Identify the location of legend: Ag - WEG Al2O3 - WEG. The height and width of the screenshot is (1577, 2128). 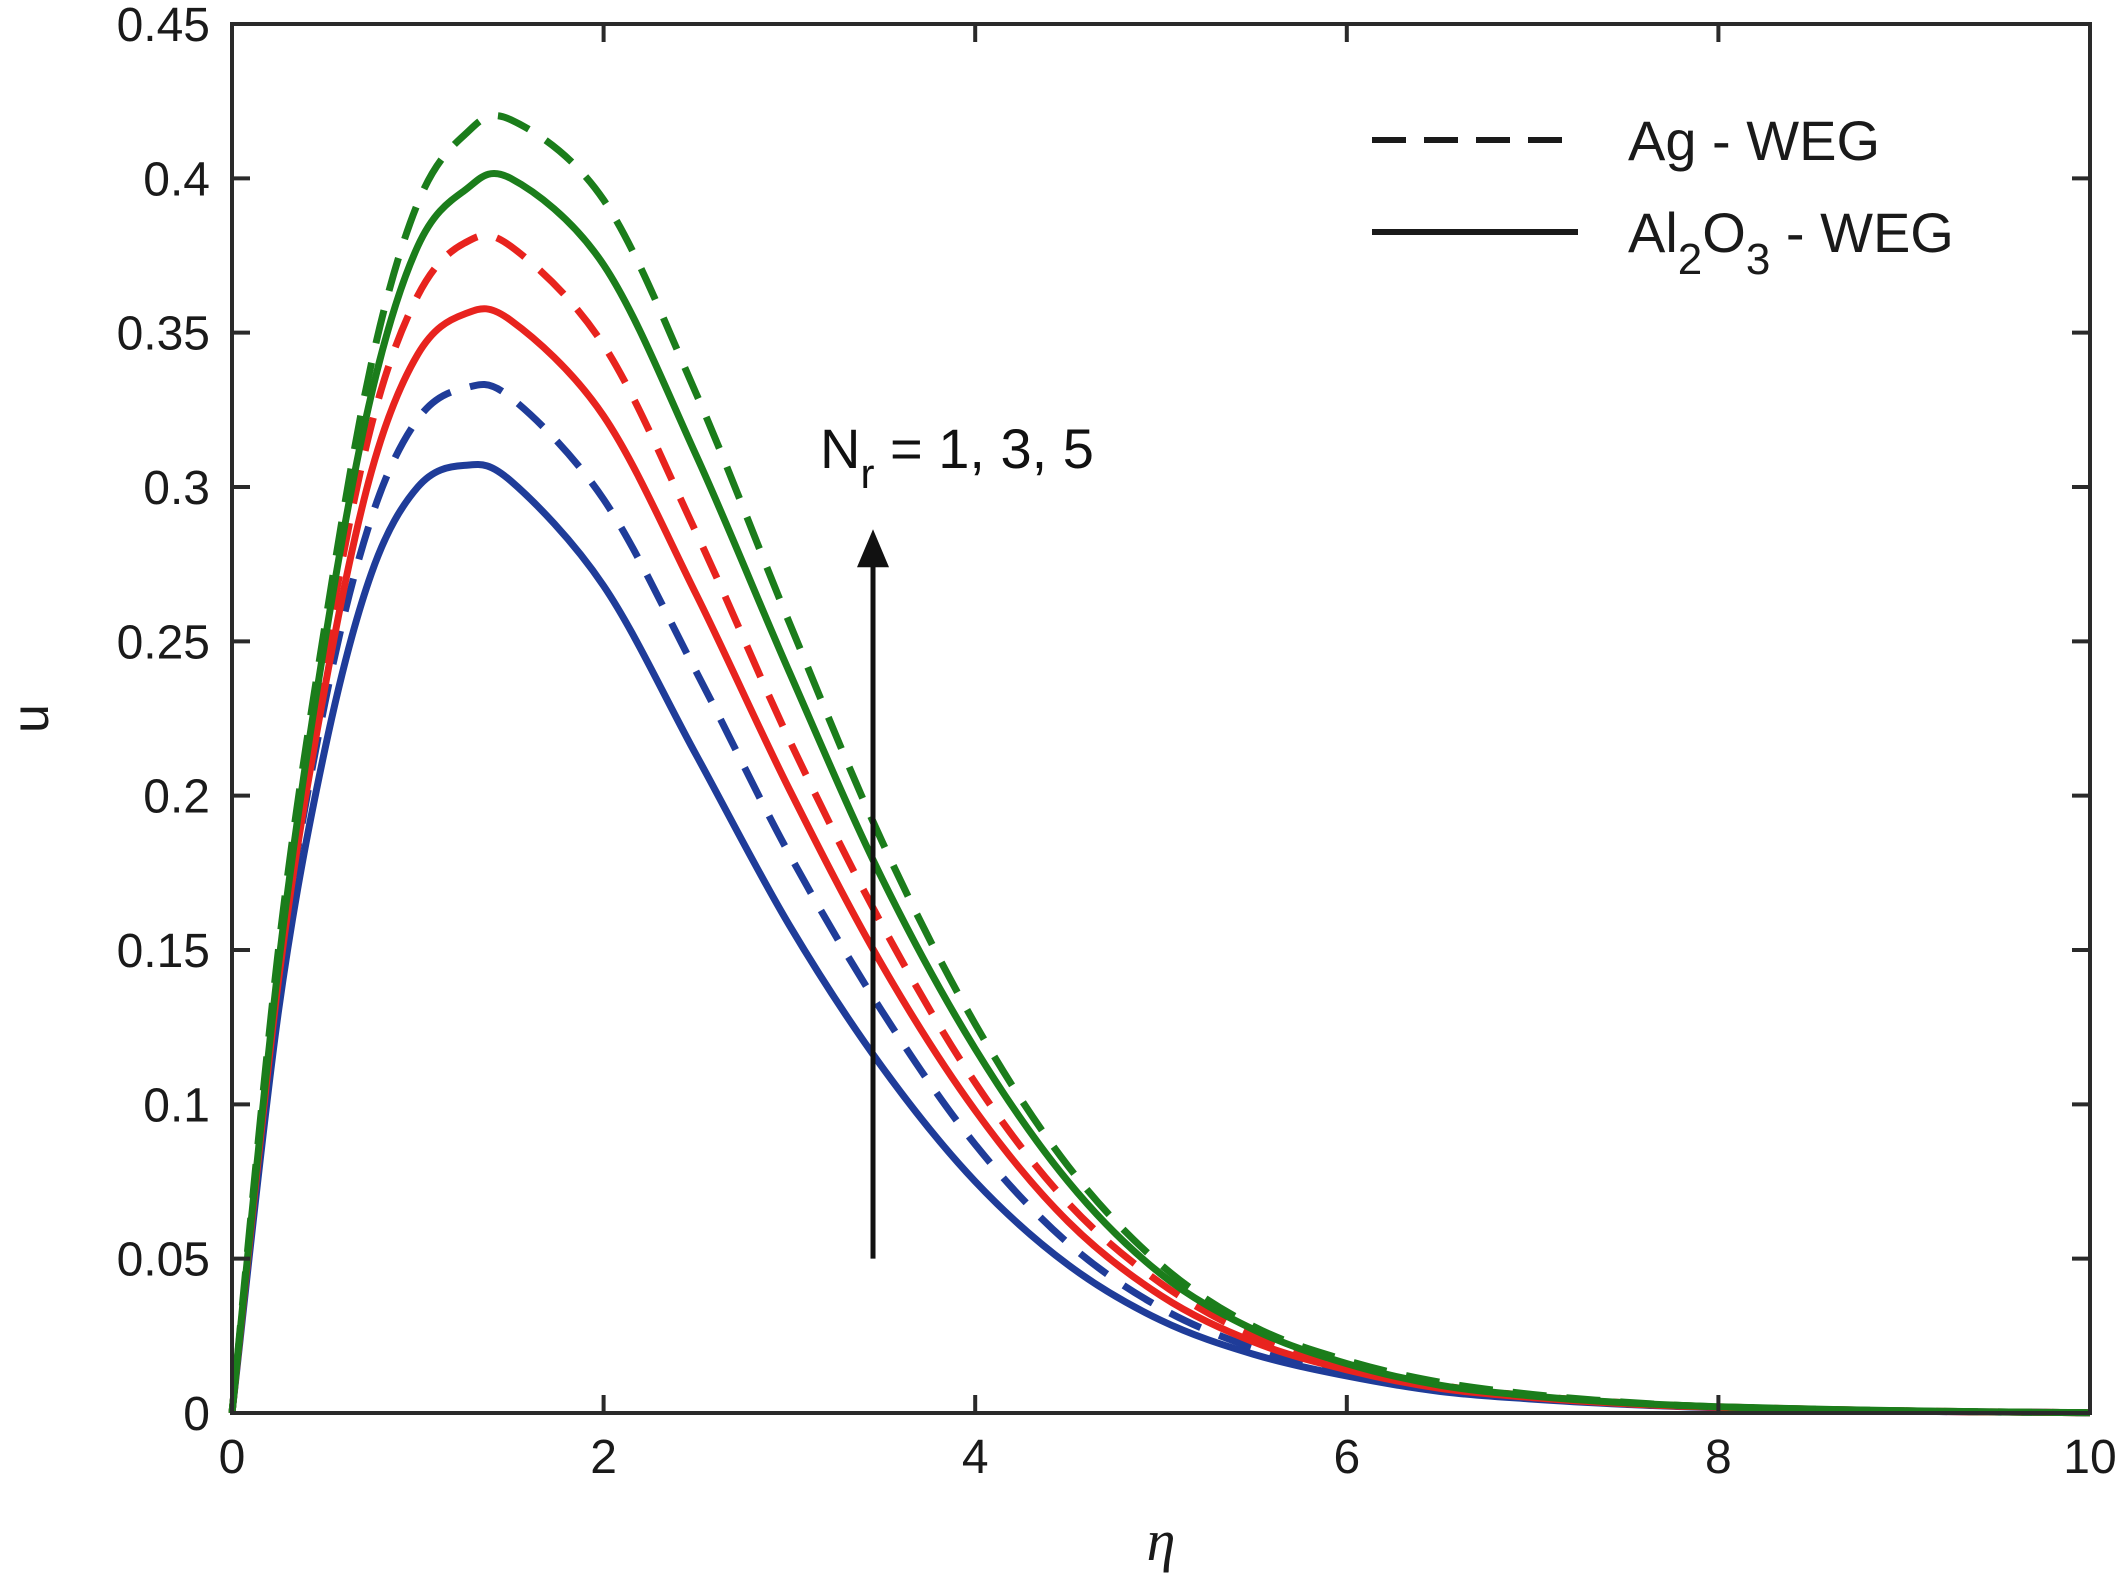
(1663, 196).